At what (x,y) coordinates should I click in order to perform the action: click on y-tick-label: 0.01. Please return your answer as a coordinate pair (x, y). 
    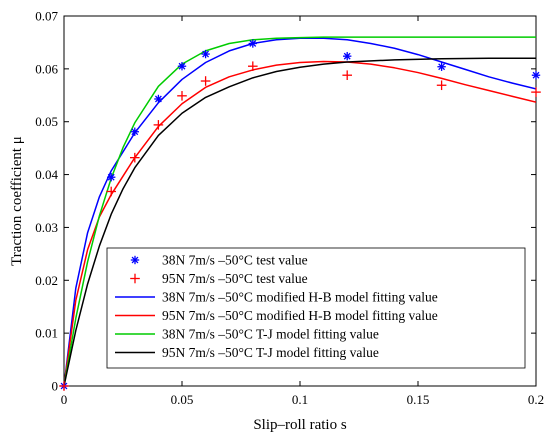
    Looking at the image, I should click on (46, 333).